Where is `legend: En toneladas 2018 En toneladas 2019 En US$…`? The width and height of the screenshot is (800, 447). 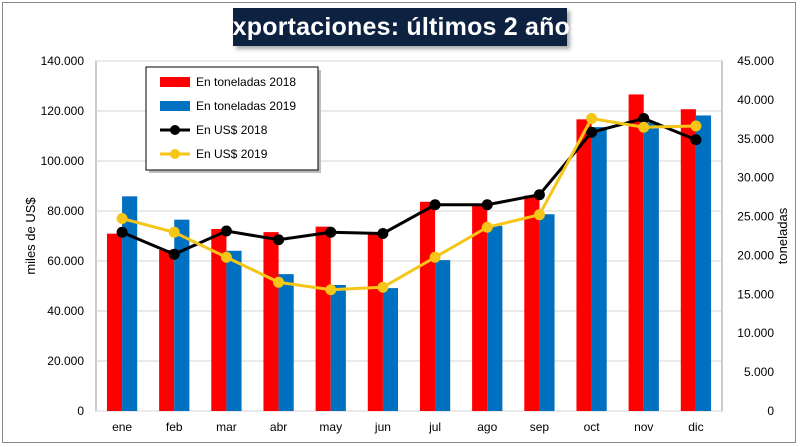 legend: En toneladas 2018 En toneladas 2019 En US$… is located at coordinates (233, 119).